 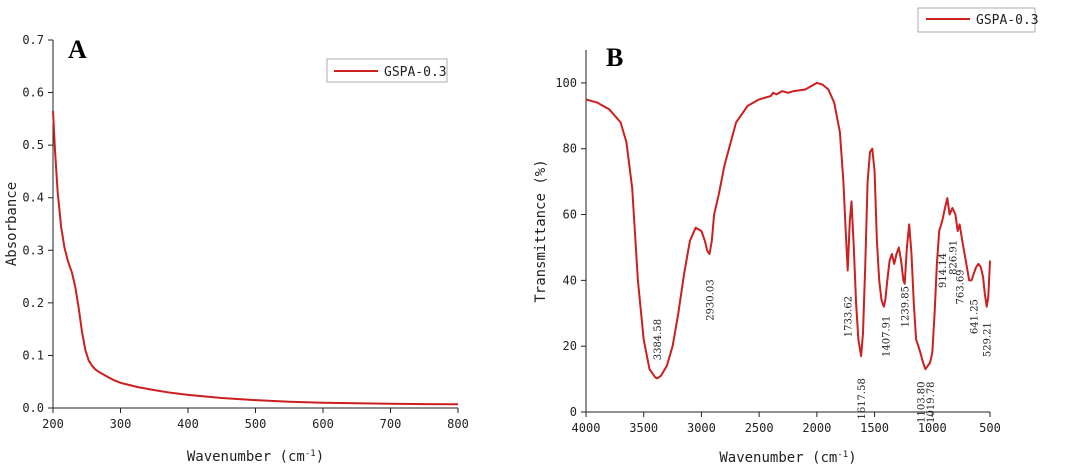 What do you see at coordinates (33, 250) in the screenshot?
I see `panel-a-y-tick-label: 0.3` at bounding box center [33, 250].